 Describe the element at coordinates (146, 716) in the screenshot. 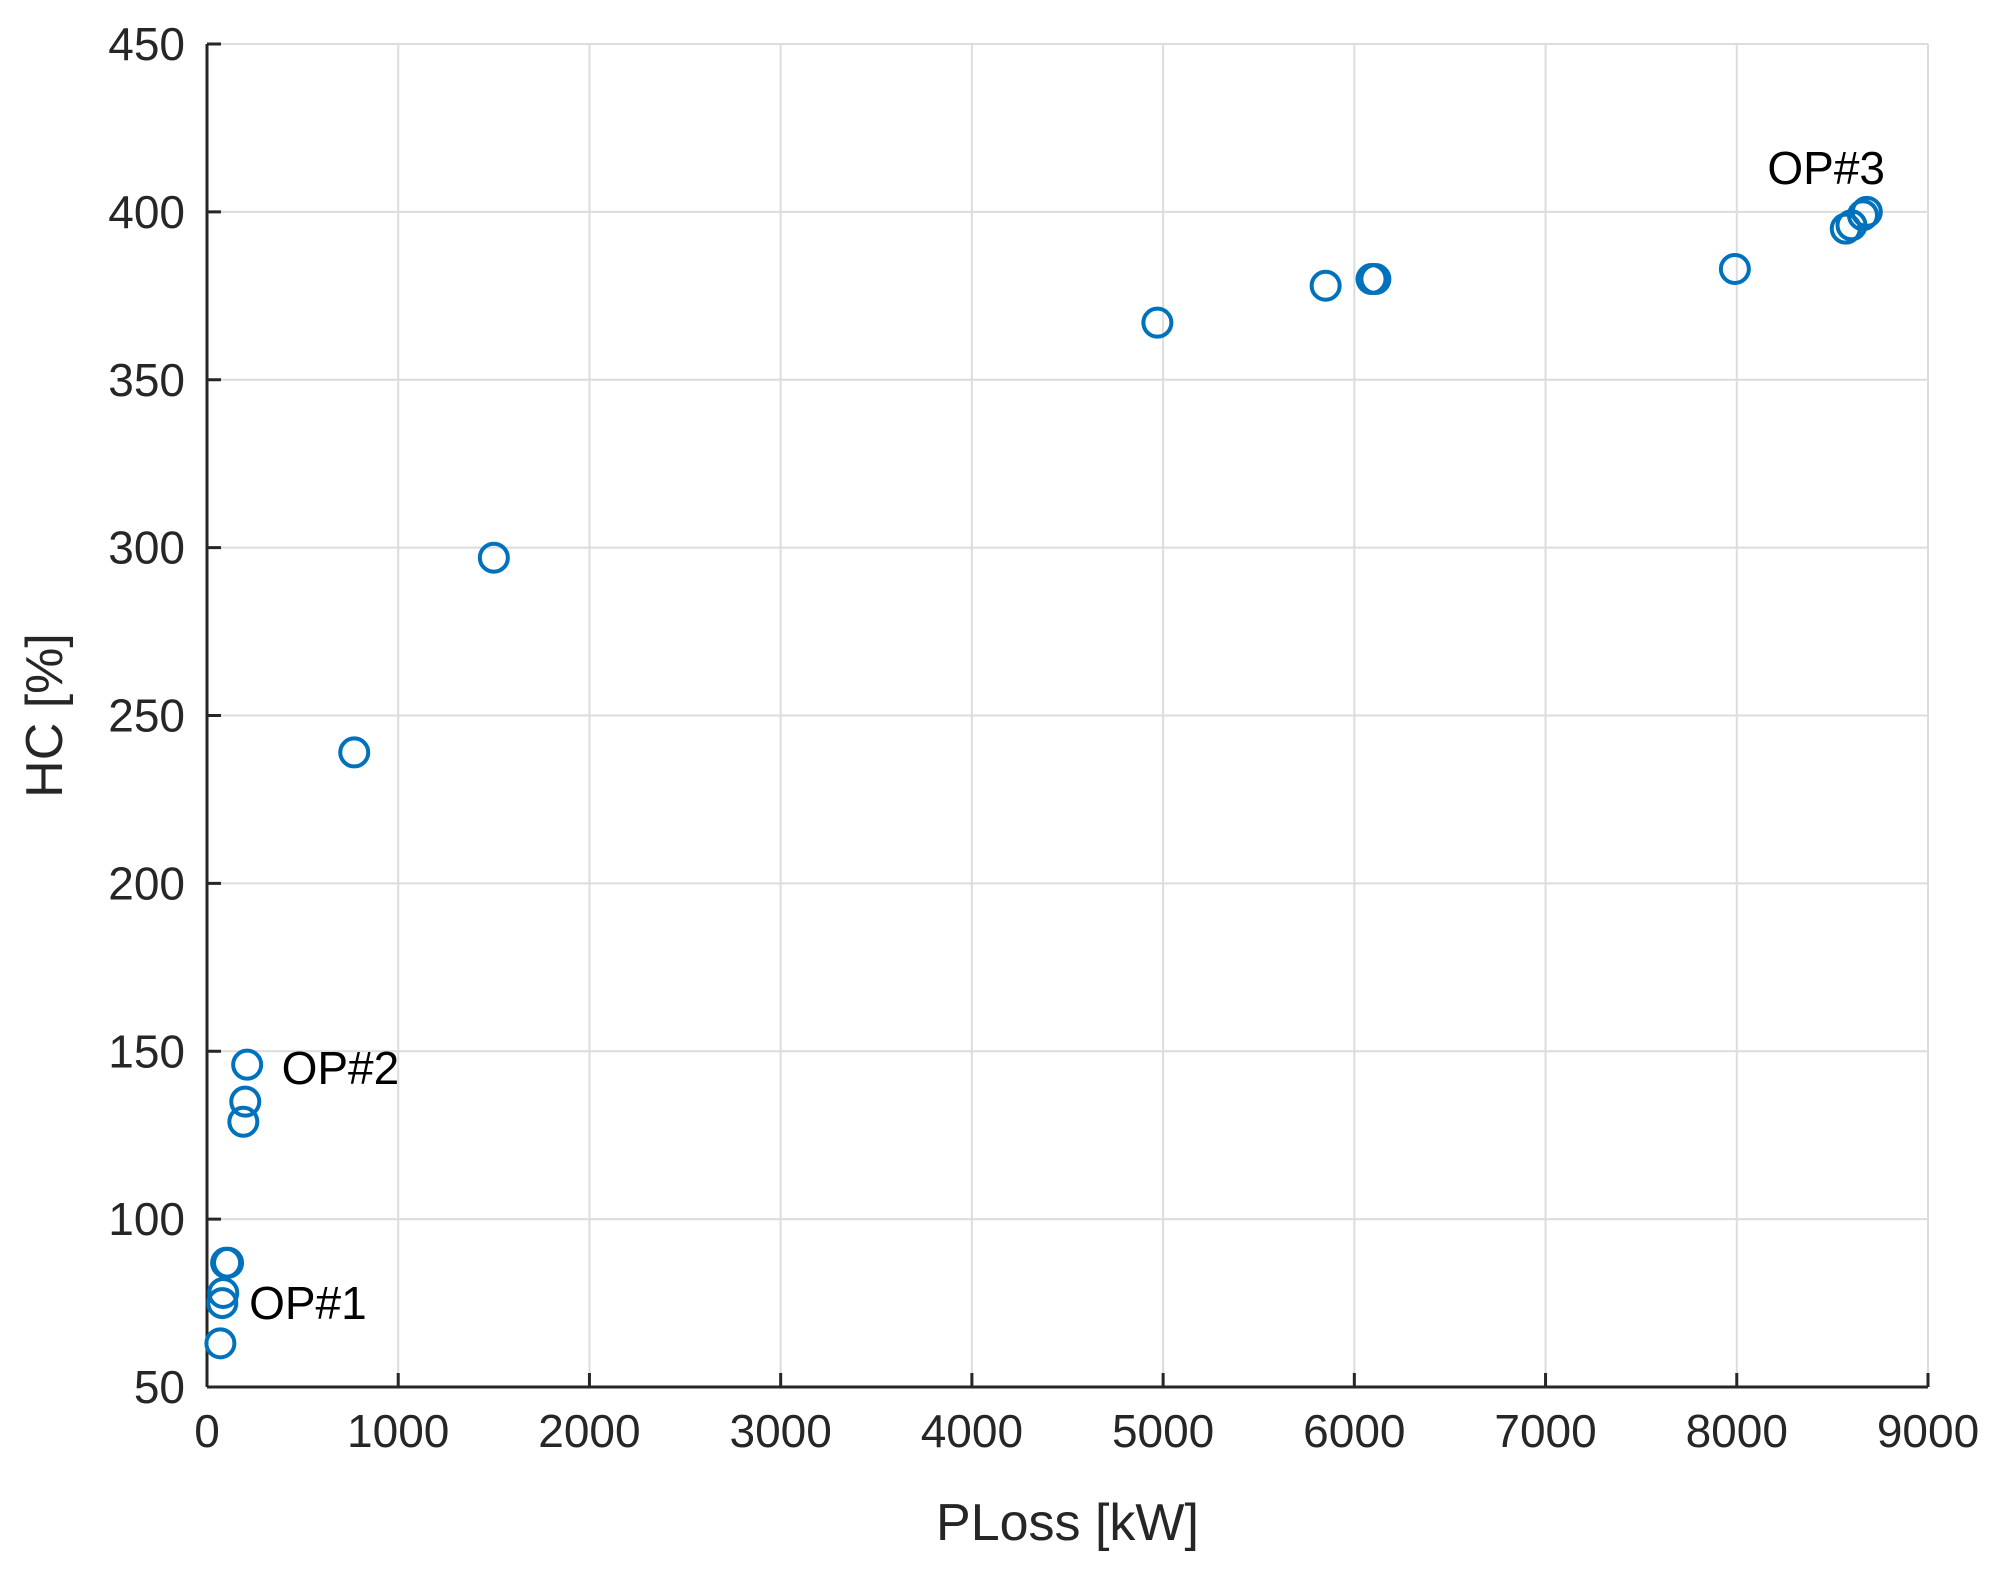

I see `y-tick-label: 250` at that location.